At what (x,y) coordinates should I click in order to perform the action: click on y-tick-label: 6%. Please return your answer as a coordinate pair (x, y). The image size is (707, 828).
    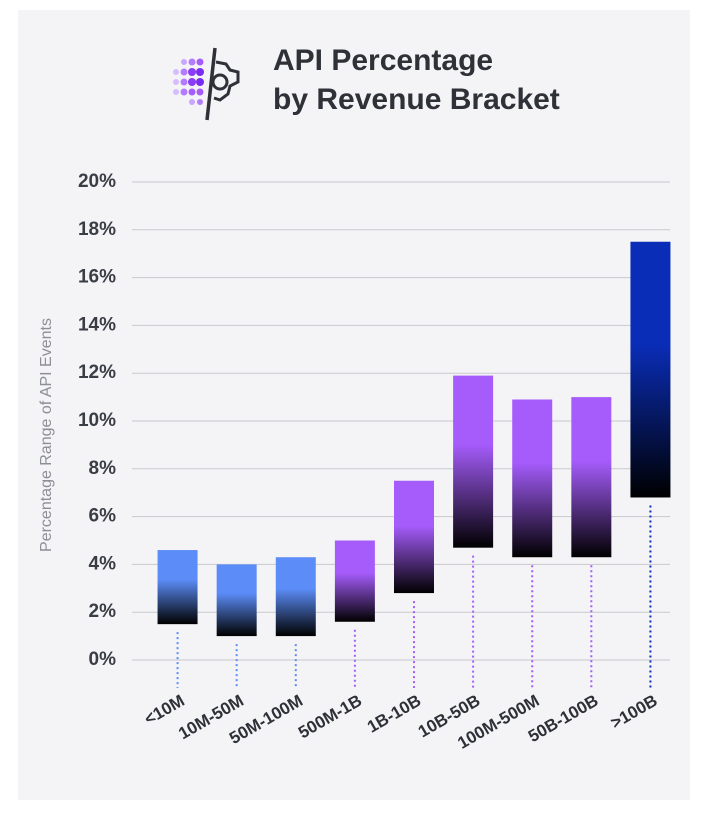
    Looking at the image, I should click on (103, 516).